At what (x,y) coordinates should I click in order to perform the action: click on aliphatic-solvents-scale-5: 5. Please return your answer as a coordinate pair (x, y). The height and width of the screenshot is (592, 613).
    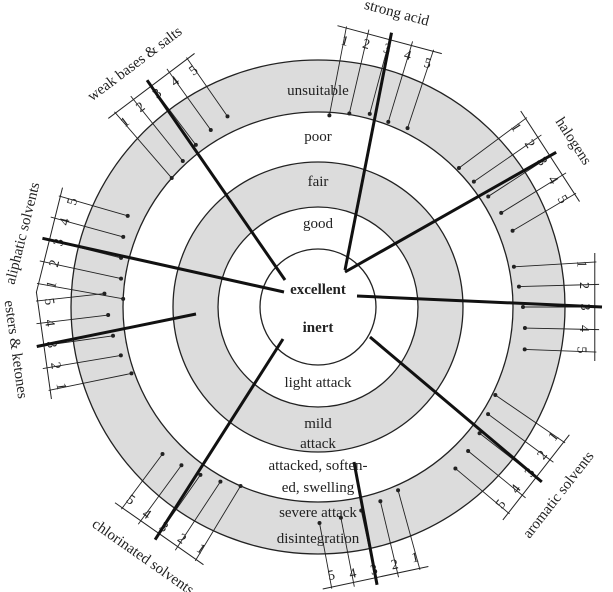
    Looking at the image, I should click on (73, 202).